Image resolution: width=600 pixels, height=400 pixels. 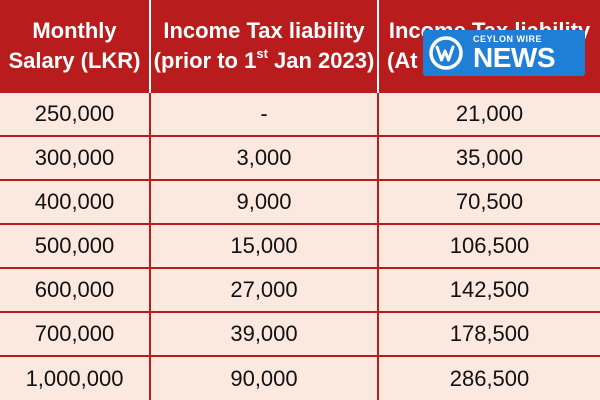 I want to click on table-row: 600,000 27,000 142,500, so click(x=300, y=289).